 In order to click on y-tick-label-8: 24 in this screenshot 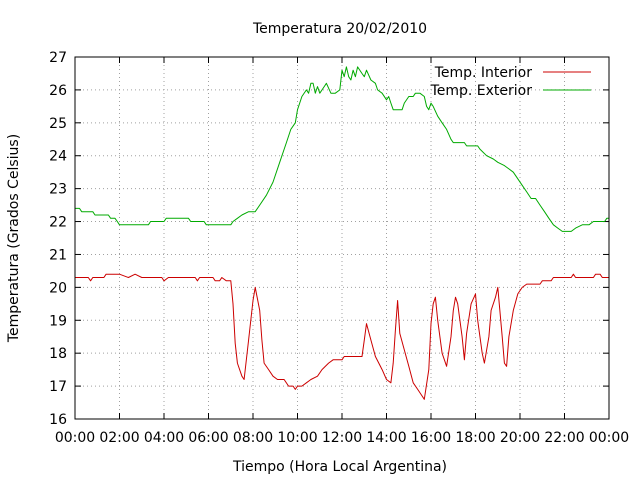, I will do `click(58, 157)`.